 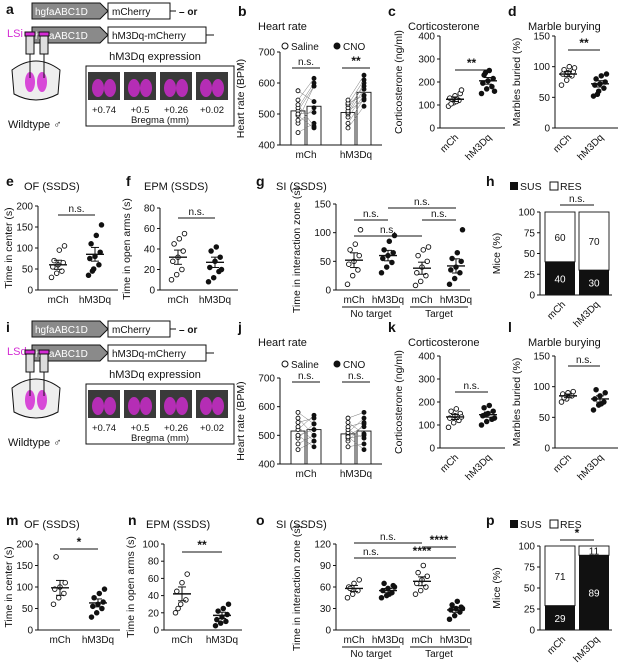 I want to click on y-tick-label: 40, so click(x=154, y=596).